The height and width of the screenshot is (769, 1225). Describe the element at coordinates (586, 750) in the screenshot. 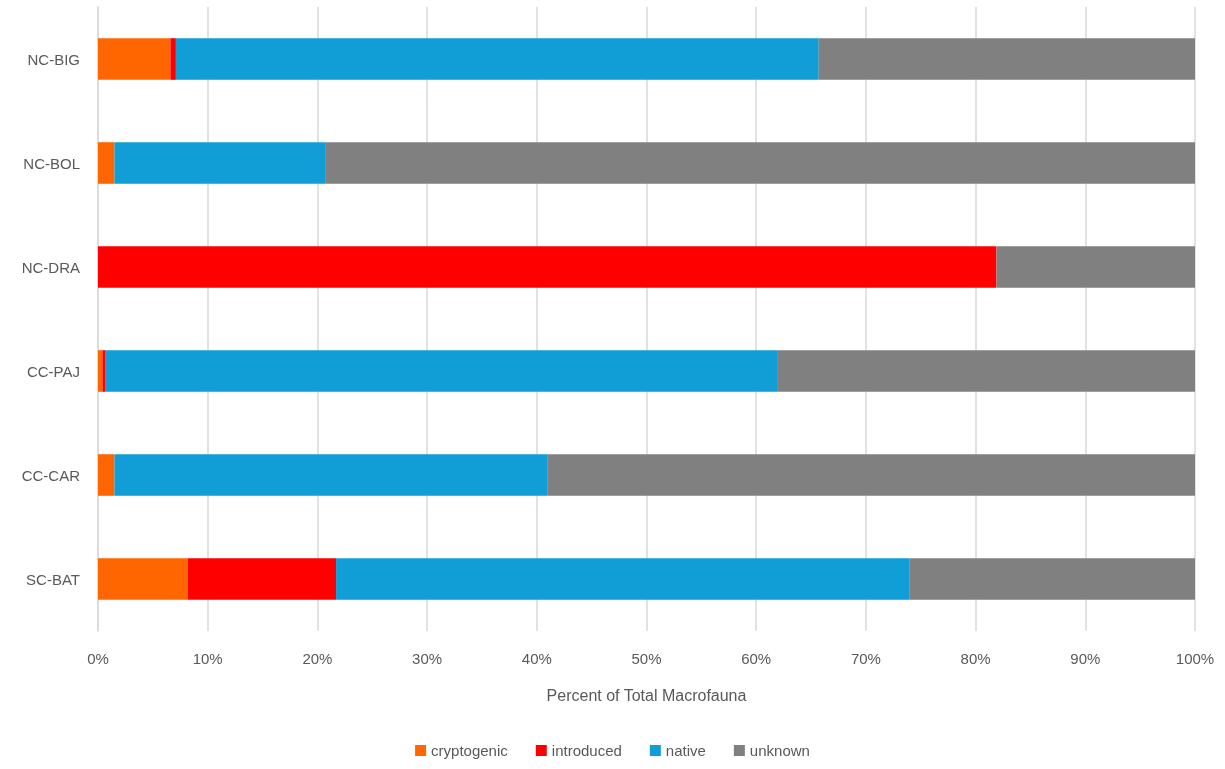

I see `legend-label: introduced` at that location.